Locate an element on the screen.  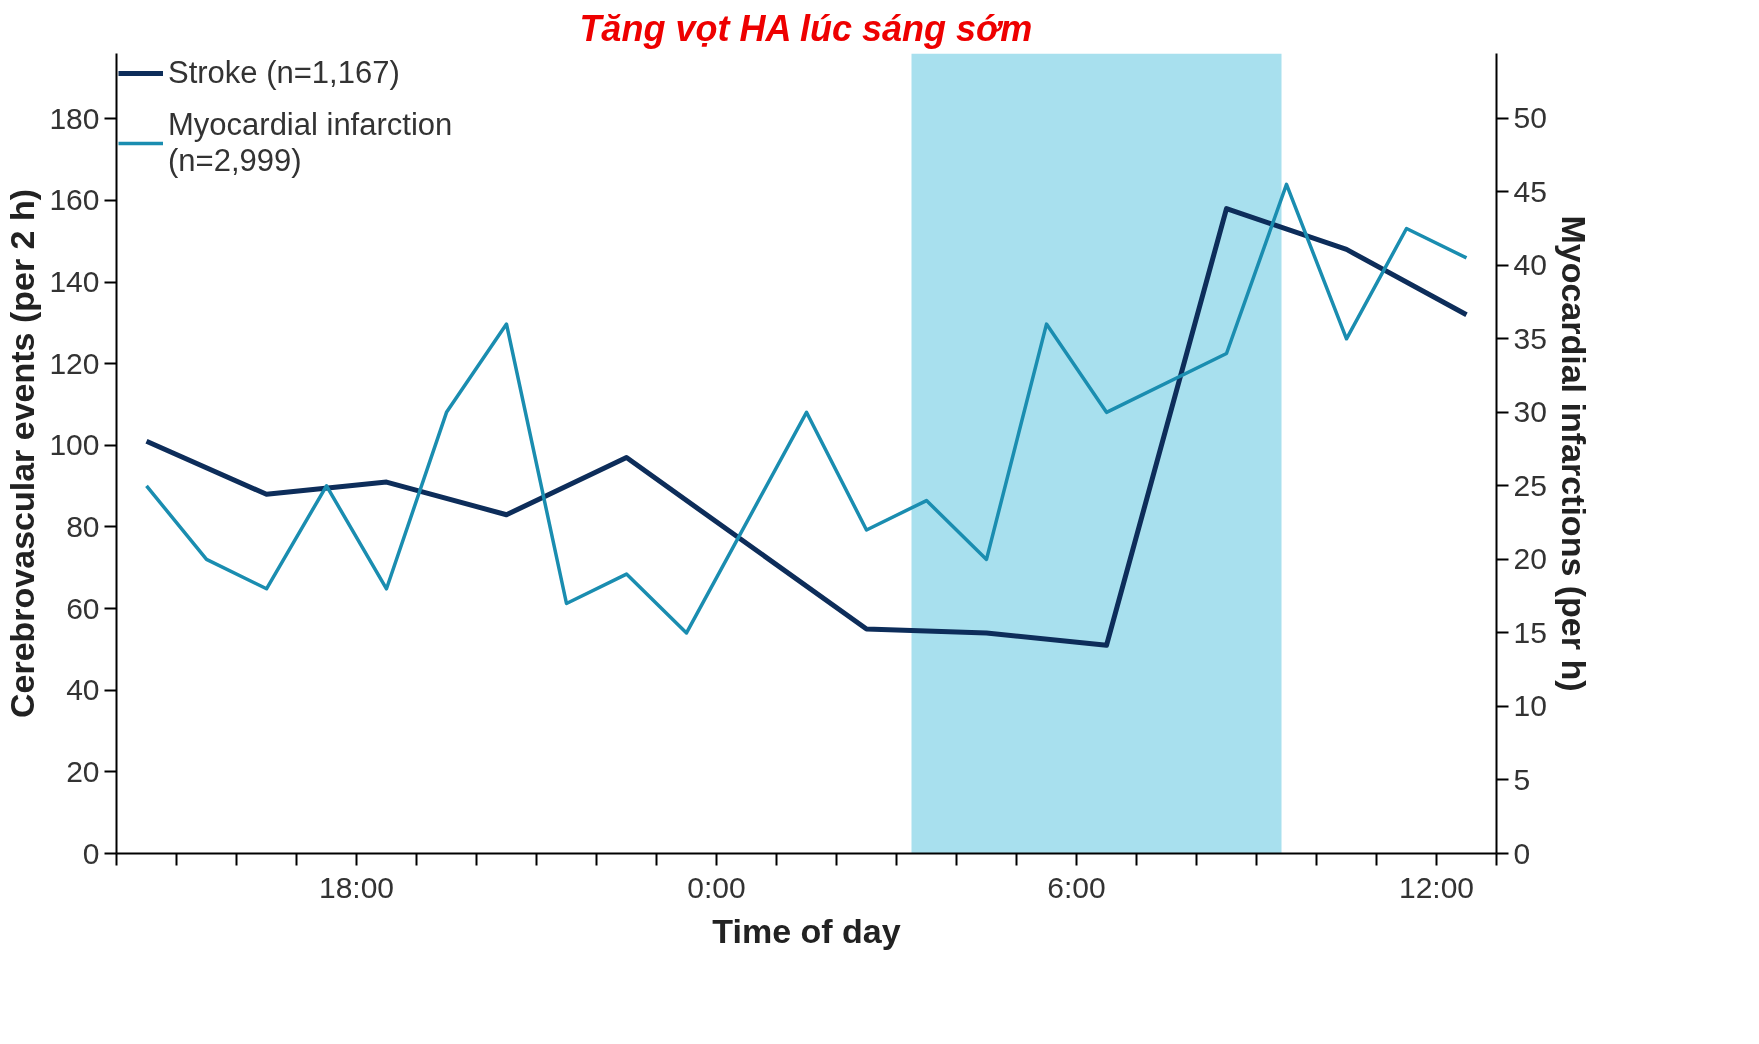
x-axis-title: Time of day is located at coordinates (806, 930).